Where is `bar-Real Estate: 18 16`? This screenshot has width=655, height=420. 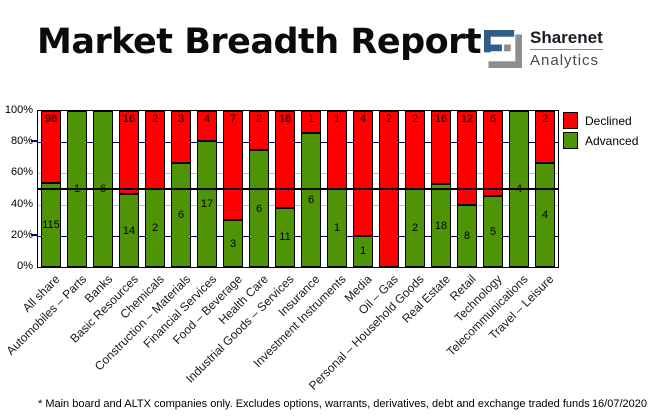
bar-Real Estate: 18 16 is located at coordinates (441, 189).